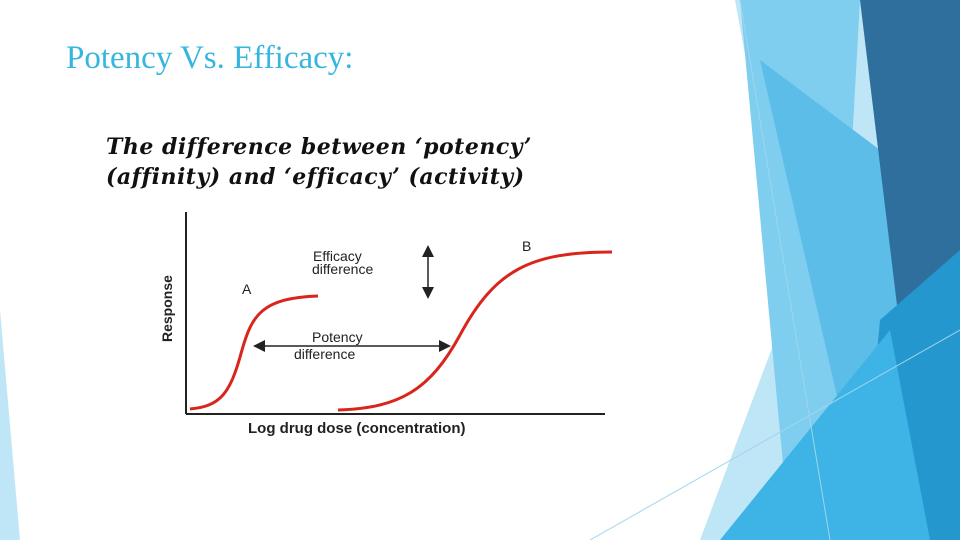 Image resolution: width=960 pixels, height=540 pixels. Describe the element at coordinates (337, 256) in the screenshot. I see `efficacy-label-line-1: Efficacy` at that location.